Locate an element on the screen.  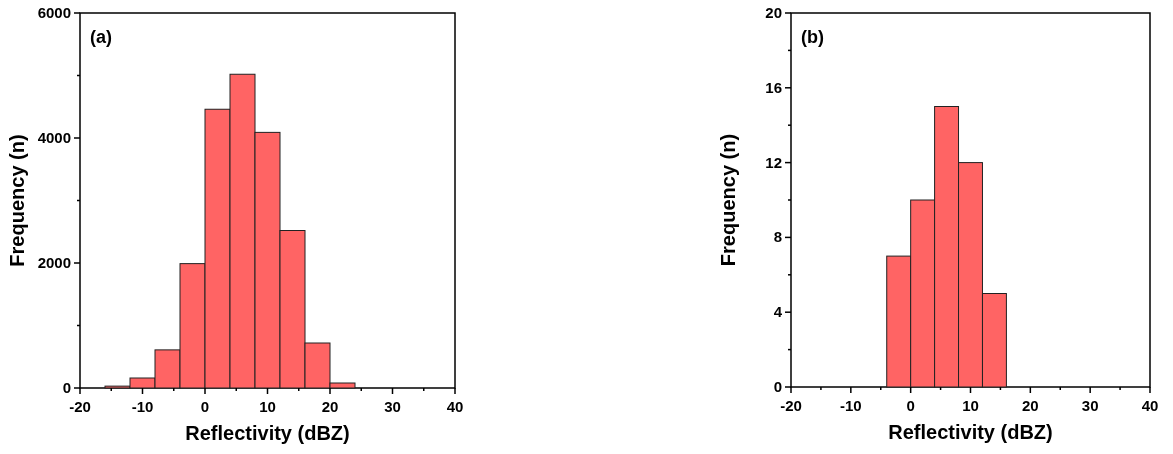
y-tick-label: 2000 is located at coordinates (54, 262).